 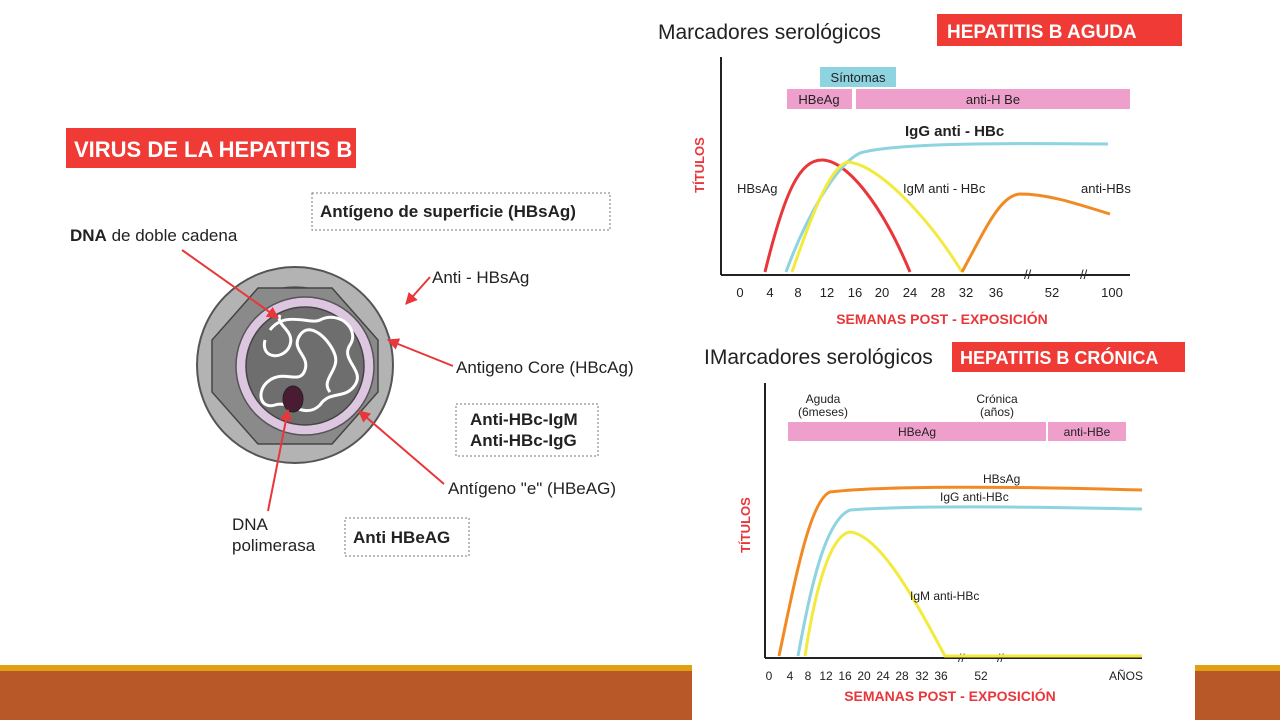 I want to click on dna-polymerase-arrow, so click(x=279, y=460).